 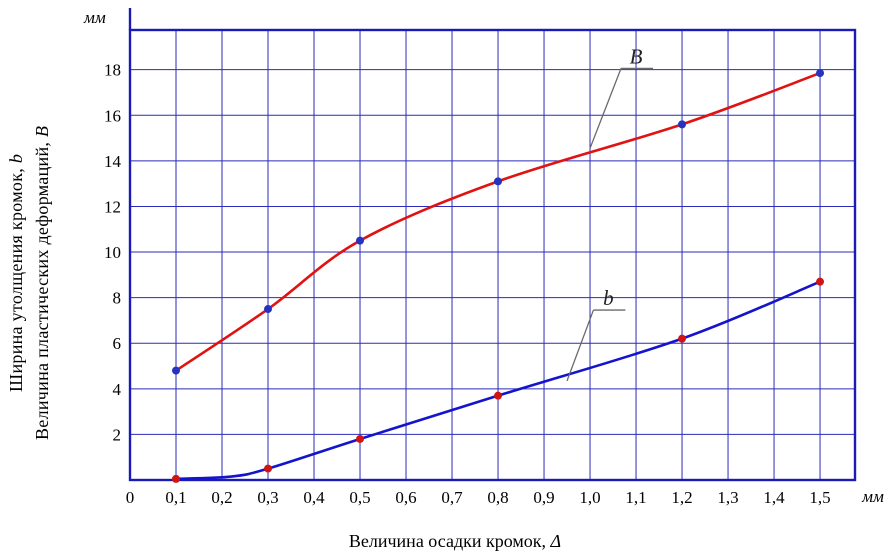 What do you see at coordinates (112, 70) in the screenshot?
I see `y-tick-label: 18` at bounding box center [112, 70].